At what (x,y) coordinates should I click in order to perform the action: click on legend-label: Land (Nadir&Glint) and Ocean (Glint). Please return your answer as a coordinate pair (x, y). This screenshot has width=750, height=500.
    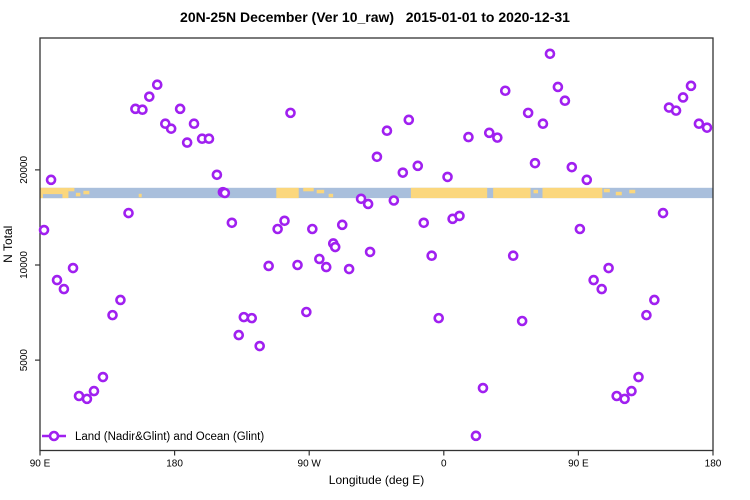
    Looking at the image, I should click on (169, 437).